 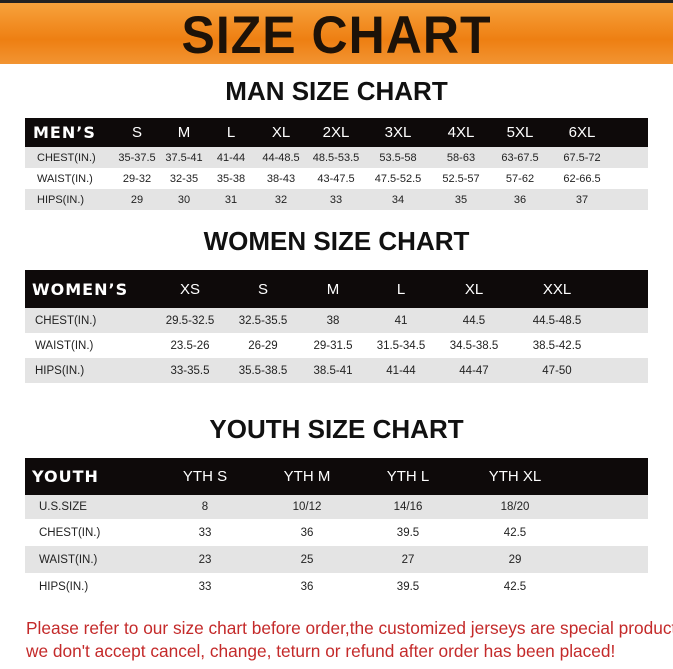 What do you see at coordinates (520, 132) in the screenshot?
I see `size-header: 5XL` at bounding box center [520, 132].